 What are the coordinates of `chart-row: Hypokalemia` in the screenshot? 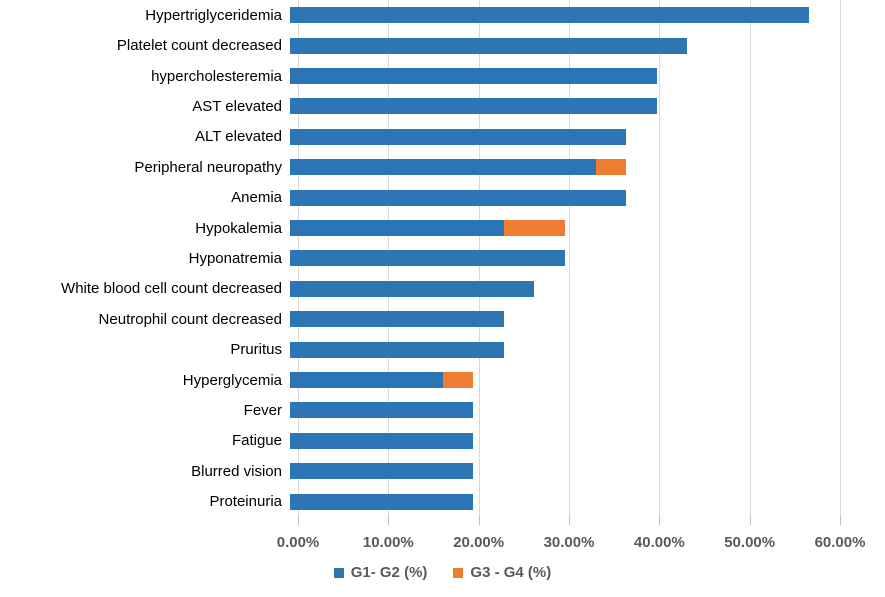 It's located at (442, 228).